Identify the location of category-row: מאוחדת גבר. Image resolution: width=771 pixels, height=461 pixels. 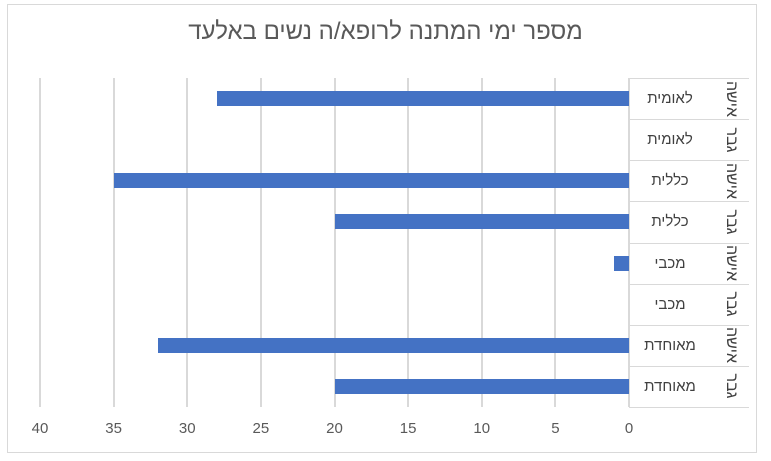
(689, 386).